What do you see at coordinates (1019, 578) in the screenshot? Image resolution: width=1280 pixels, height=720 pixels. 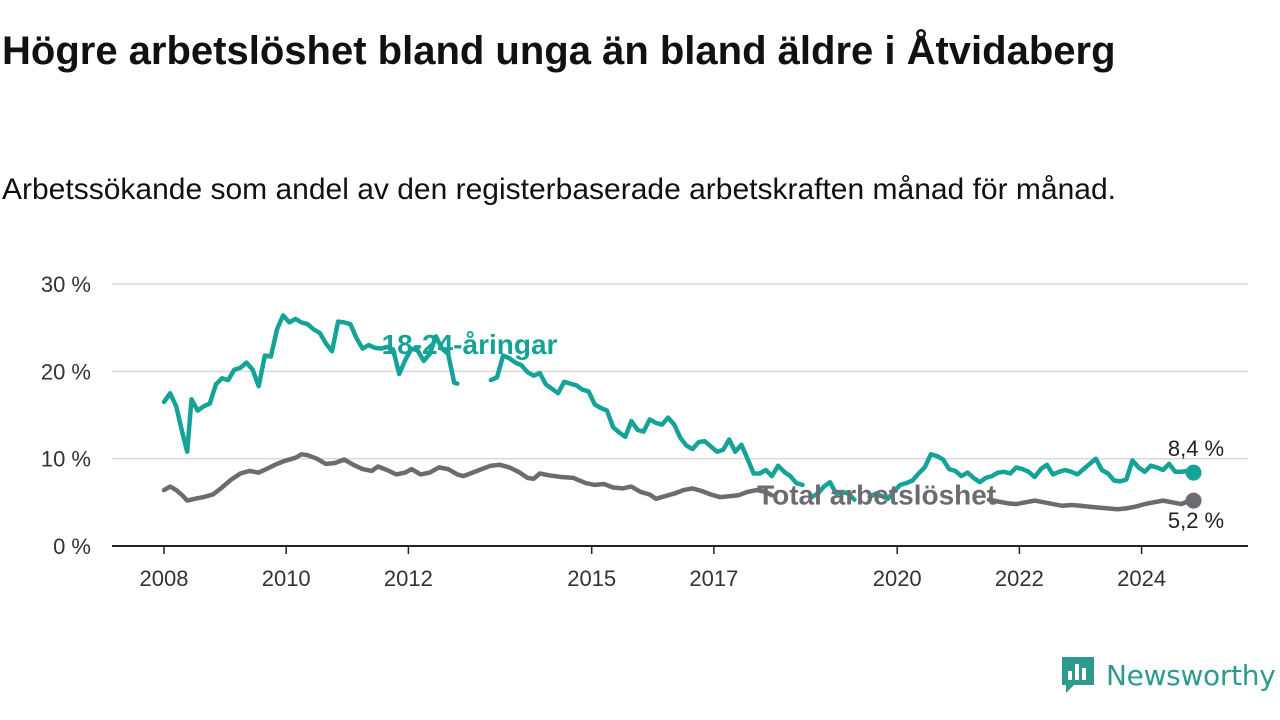 I see `x-tick-label: 2022` at bounding box center [1019, 578].